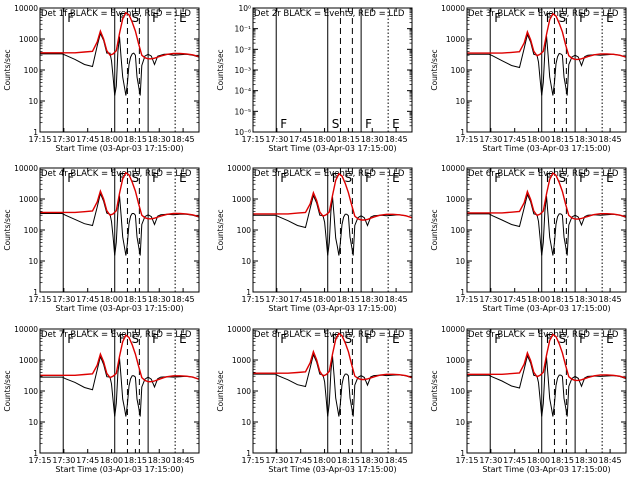 The image size is (640, 480). I want to click on y-tick-label: 10⁻², so click(242, 49).